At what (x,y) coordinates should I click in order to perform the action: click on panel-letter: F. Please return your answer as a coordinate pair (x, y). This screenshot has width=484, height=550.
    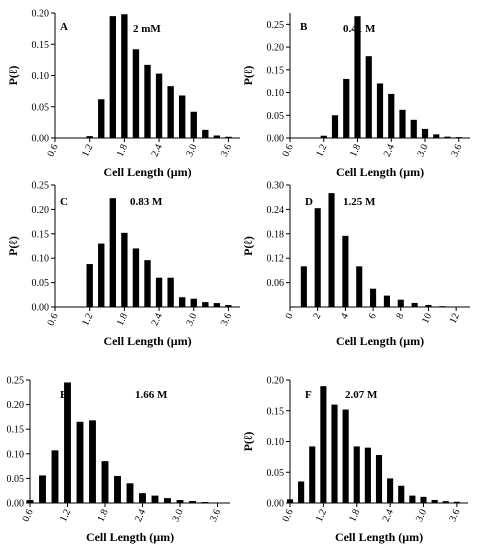
    Looking at the image, I should click on (308, 395).